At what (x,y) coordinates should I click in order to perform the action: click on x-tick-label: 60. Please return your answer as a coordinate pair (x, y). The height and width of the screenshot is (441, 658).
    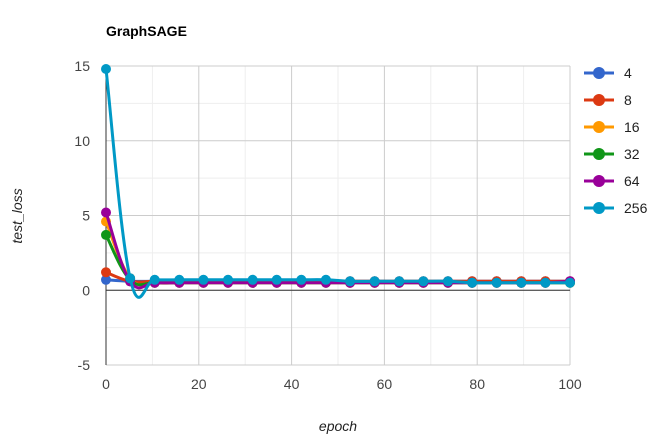
    Looking at the image, I should click on (385, 384).